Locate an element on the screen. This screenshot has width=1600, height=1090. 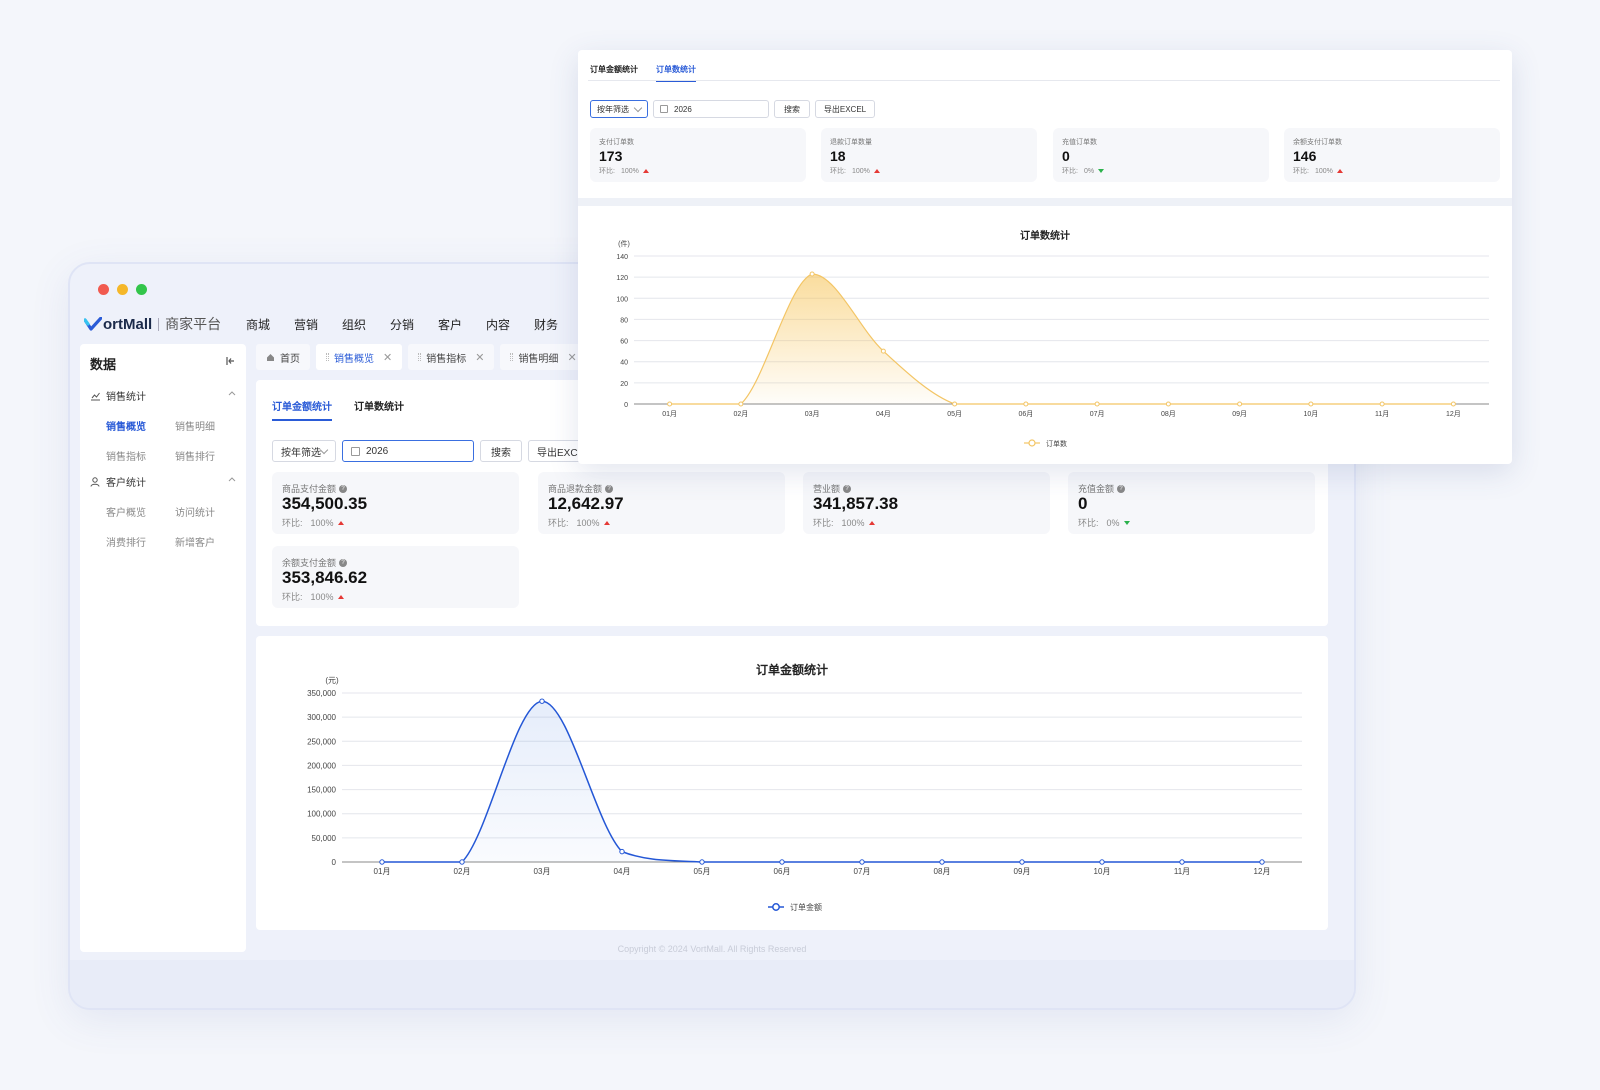
sidebar-item-visit-stats: 访问统计 is located at coordinates (195, 513).